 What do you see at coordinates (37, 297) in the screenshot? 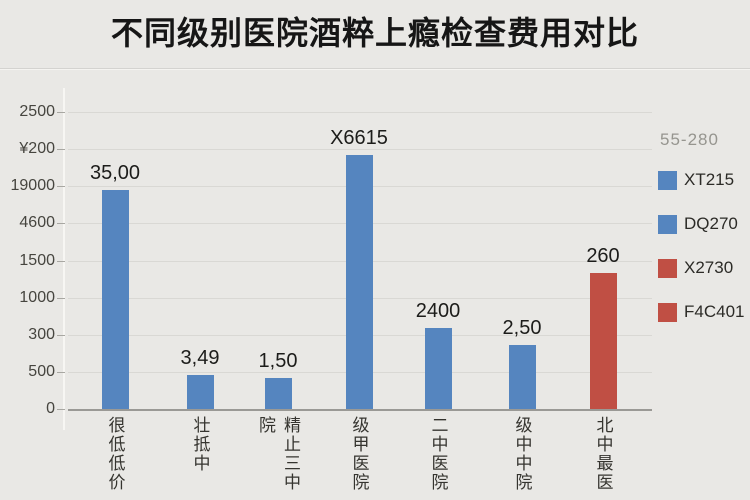
I see `y-tick-label: 1000` at bounding box center [37, 297].